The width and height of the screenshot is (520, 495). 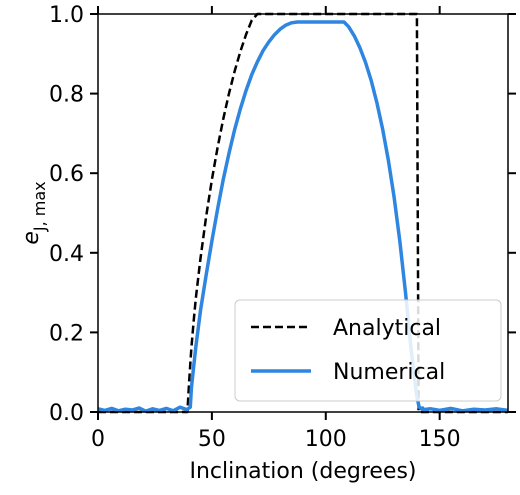 I want to click on legend-label-analytical: Analytical, so click(x=387, y=328).